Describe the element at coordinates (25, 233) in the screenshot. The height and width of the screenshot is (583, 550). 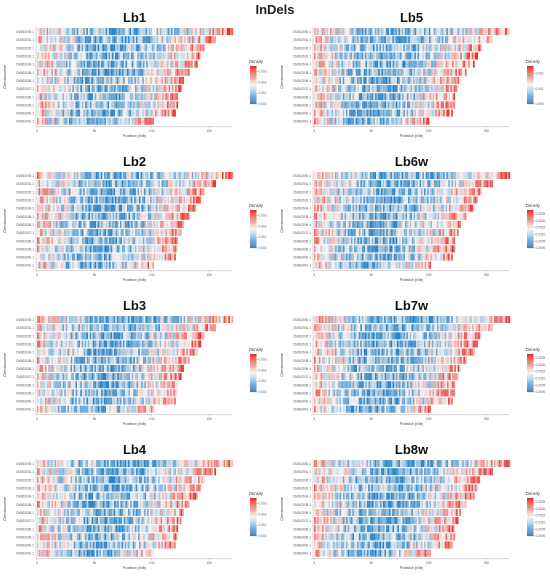
I see `y-tick-label: CM002037.1` at that location.